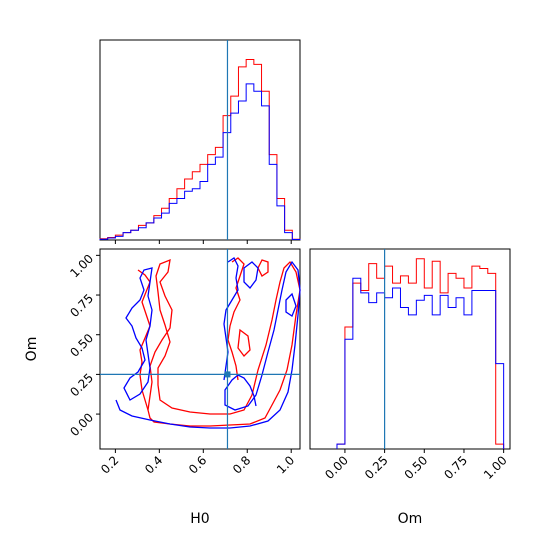  What do you see at coordinates (376, 467) in the screenshot?
I see `hist_Om-xticklabel-1: 0.25` at bounding box center [376, 467].